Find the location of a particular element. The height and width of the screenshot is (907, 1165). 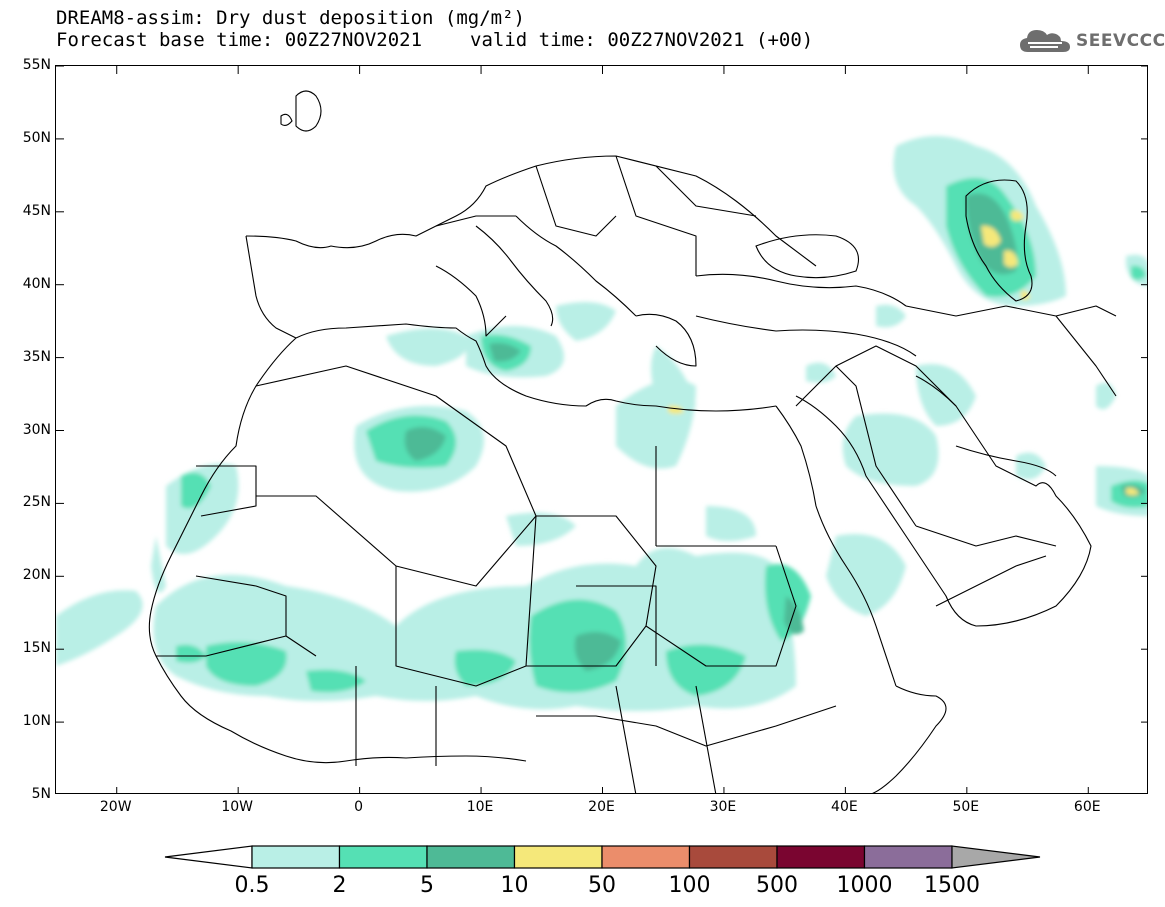

colorbar-legend: 0.5 2 5 10 50 100 500 1000 1500 is located at coordinates (602, 871).